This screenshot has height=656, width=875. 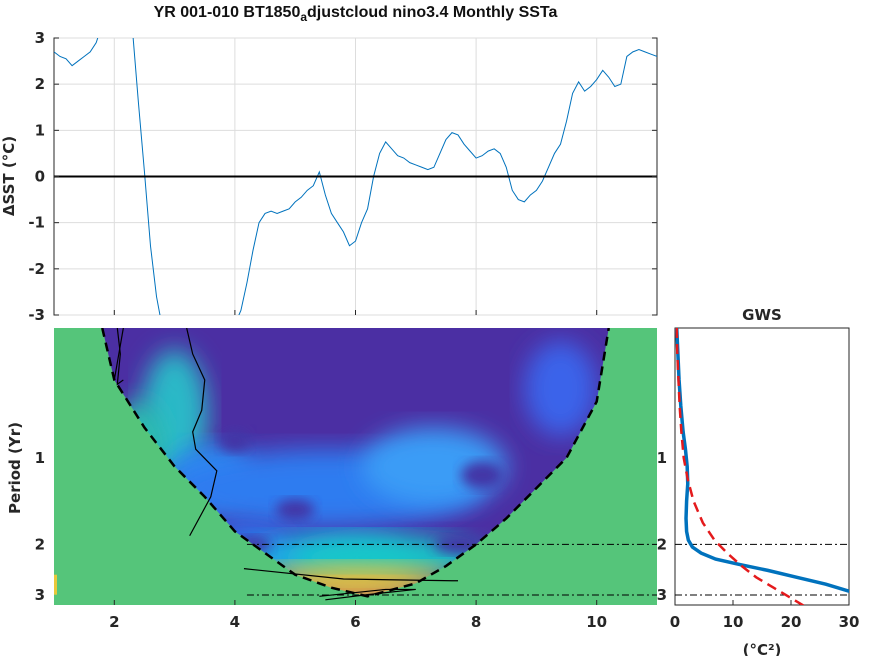 I want to click on gws-ytick-label: 1, so click(x=662, y=458).